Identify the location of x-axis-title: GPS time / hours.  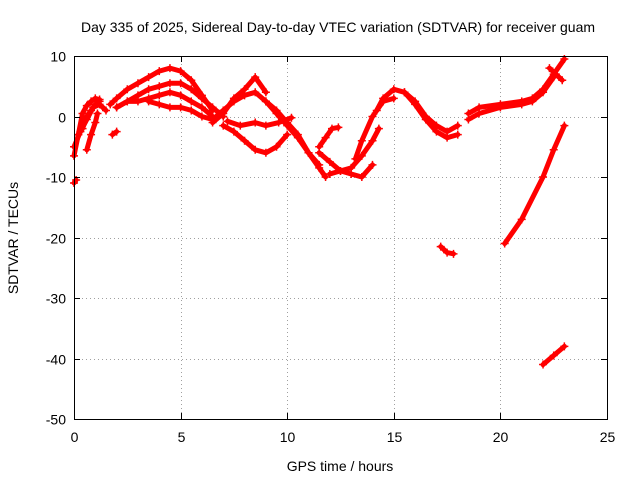
(340, 466).